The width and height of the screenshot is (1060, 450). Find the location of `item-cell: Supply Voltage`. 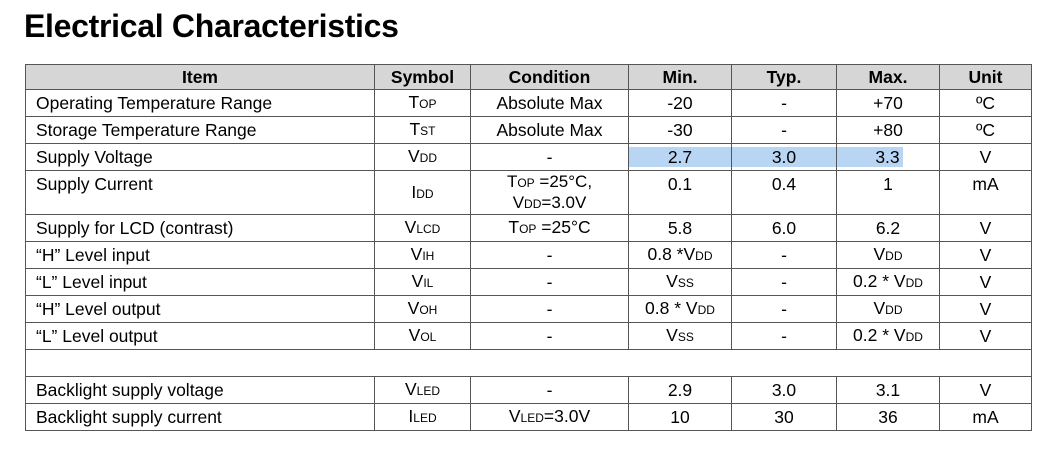

item-cell: Supply Voltage is located at coordinates (200, 157).